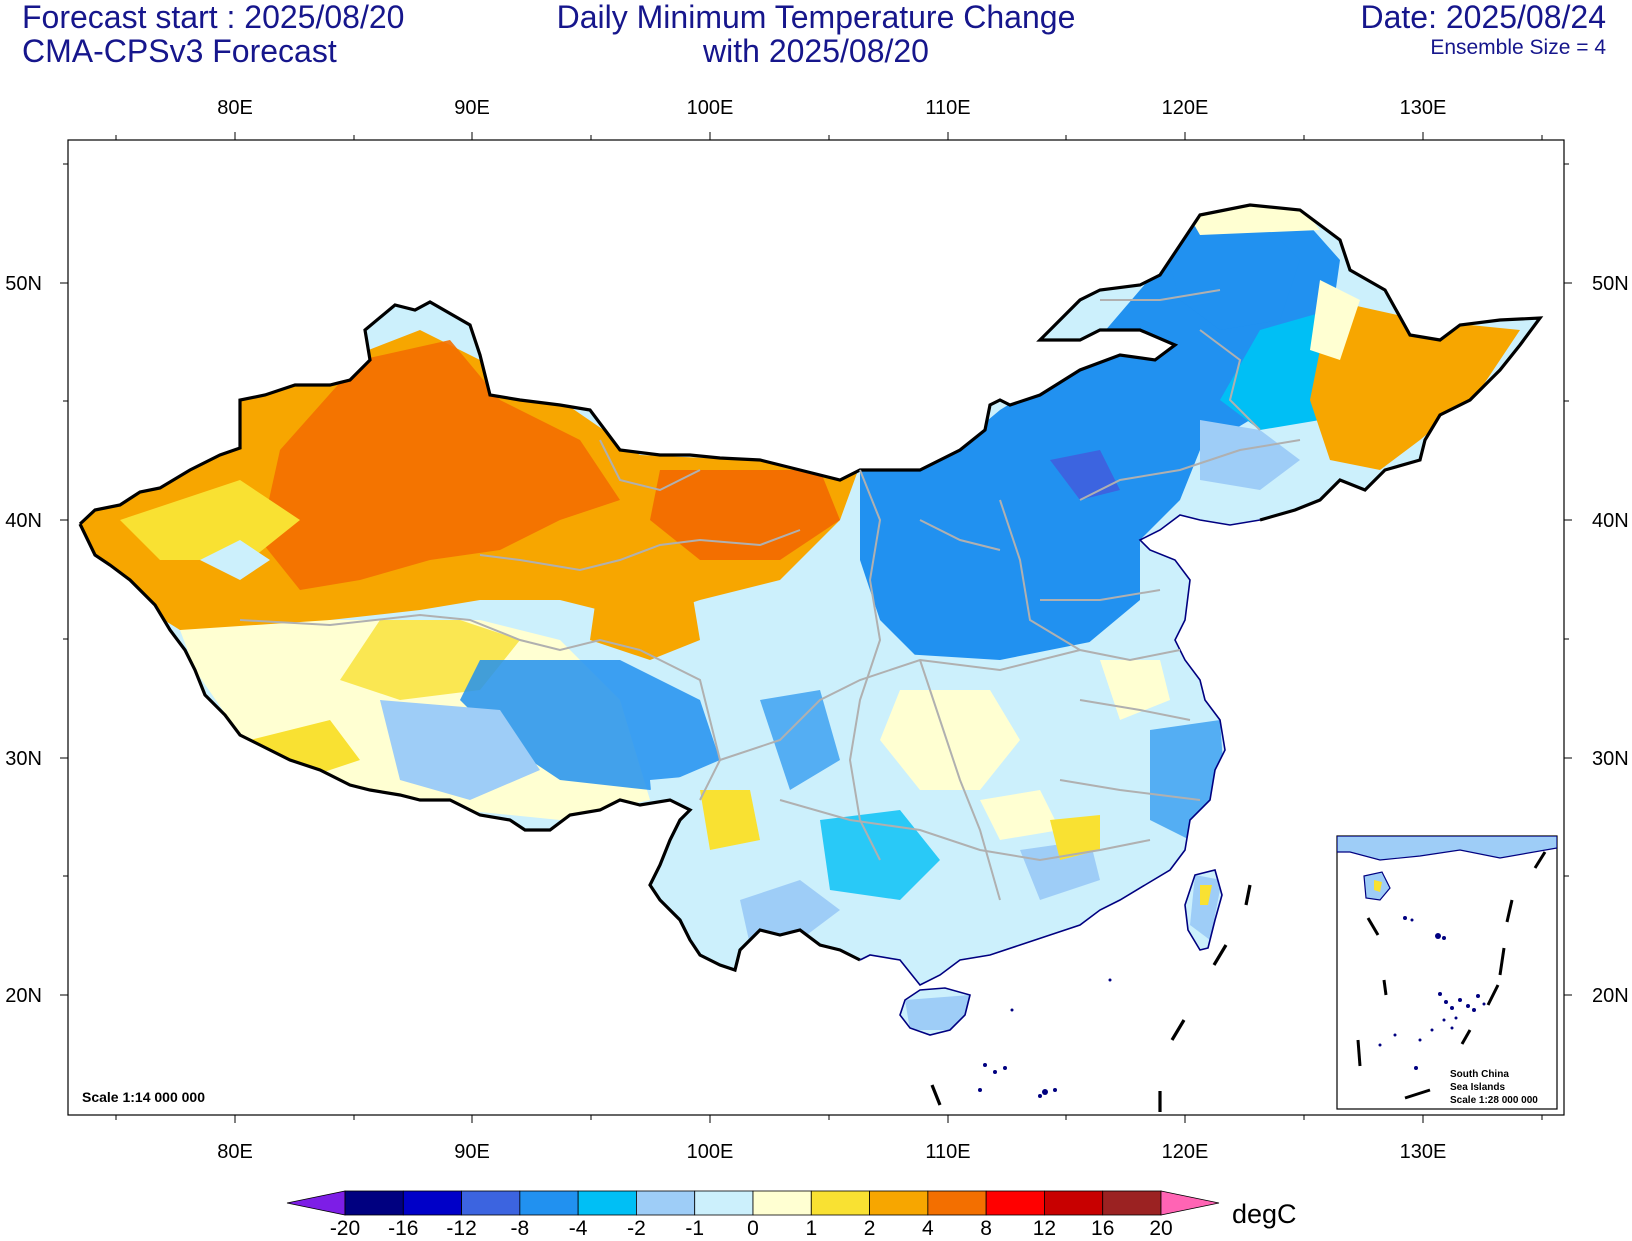 Image resolution: width=1632 pixels, height=1241 pixels. What do you see at coordinates (472, 1152) in the screenshot?
I see `lon-label-bottom-90: 90E` at bounding box center [472, 1152].